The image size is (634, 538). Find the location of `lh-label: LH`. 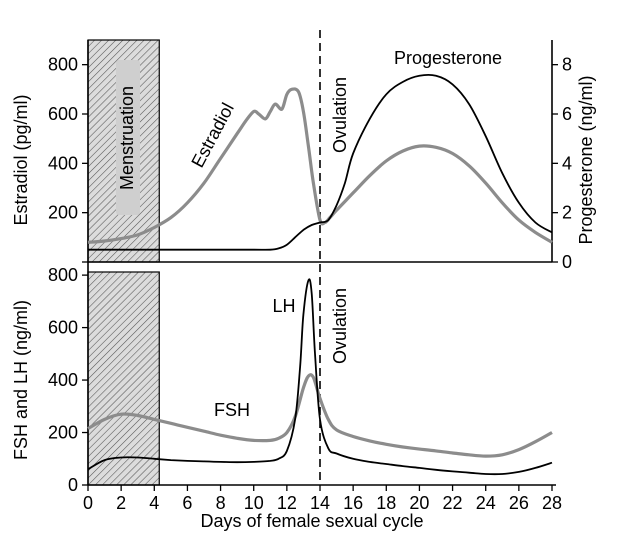

lh-label: LH is located at coordinates (283, 306).